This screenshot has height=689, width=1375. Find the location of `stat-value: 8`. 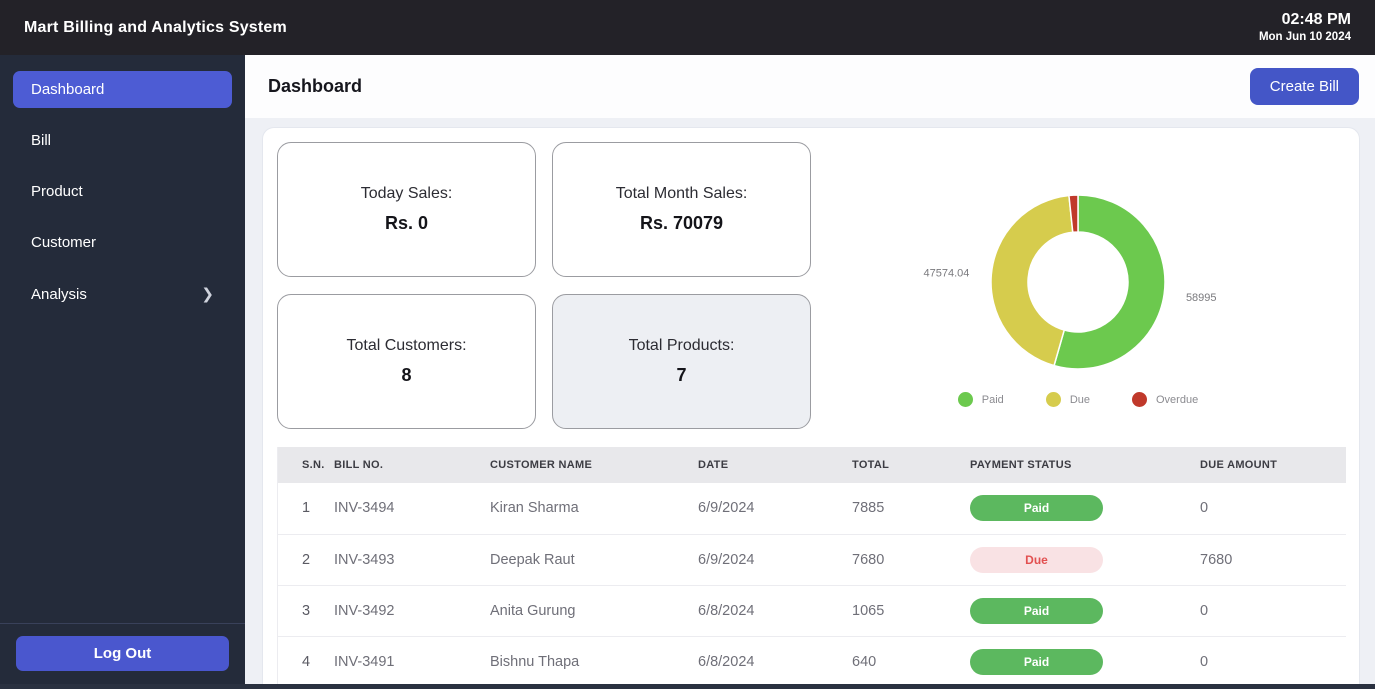

stat-value: 8 is located at coordinates (406, 375).